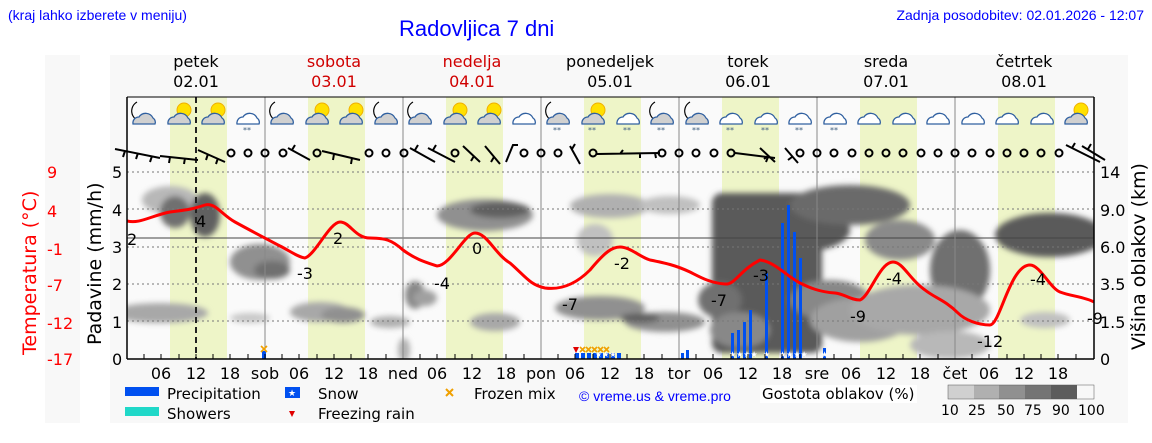 Image resolution: width=1152 pixels, height=443 pixels. I want to click on legend-showers-swatch, so click(142, 411).